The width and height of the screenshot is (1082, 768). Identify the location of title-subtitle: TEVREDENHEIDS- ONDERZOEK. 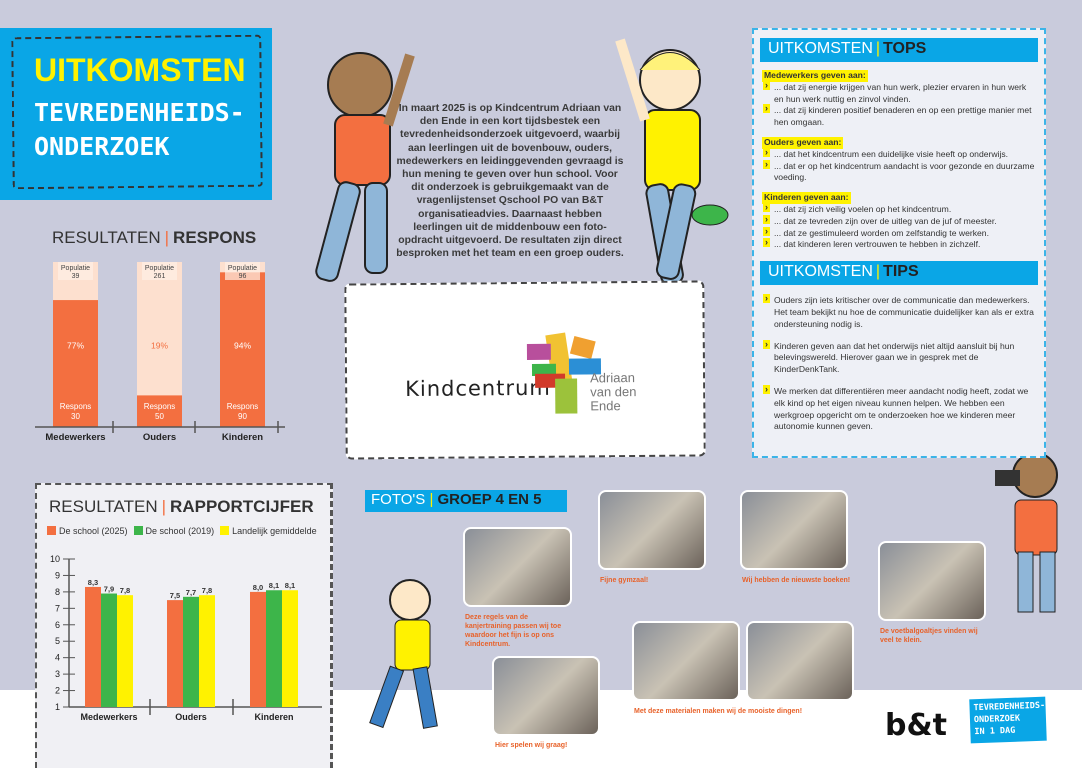
(139, 130).